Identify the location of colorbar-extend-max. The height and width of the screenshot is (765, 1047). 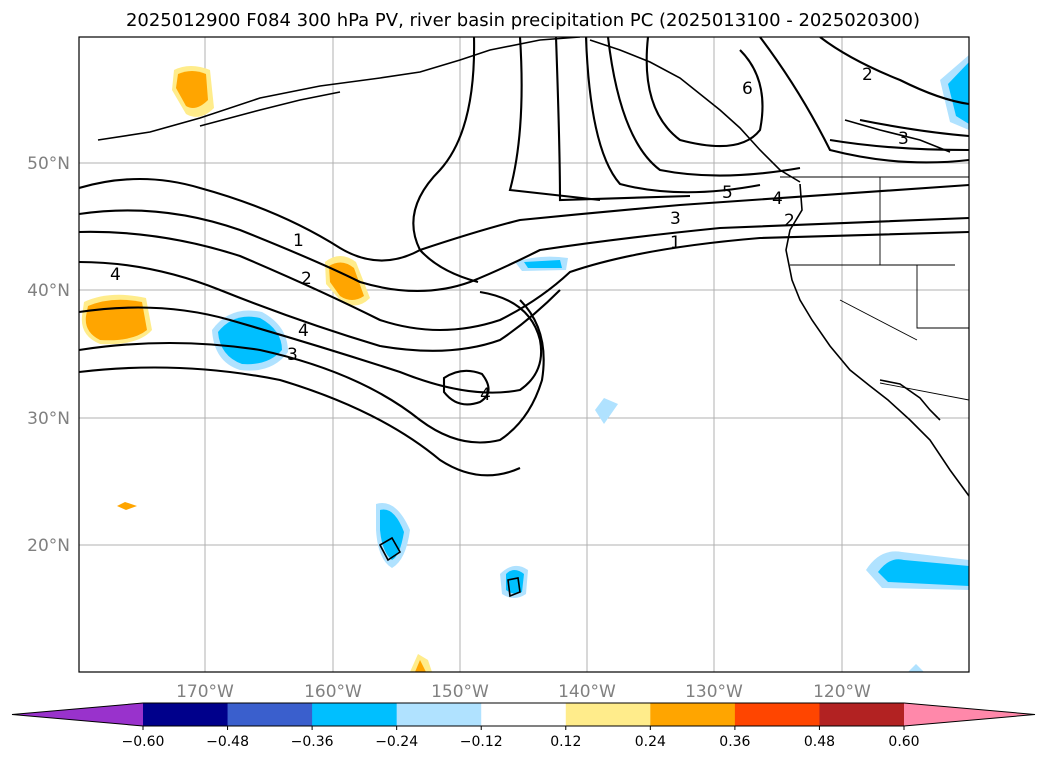
(969, 714).